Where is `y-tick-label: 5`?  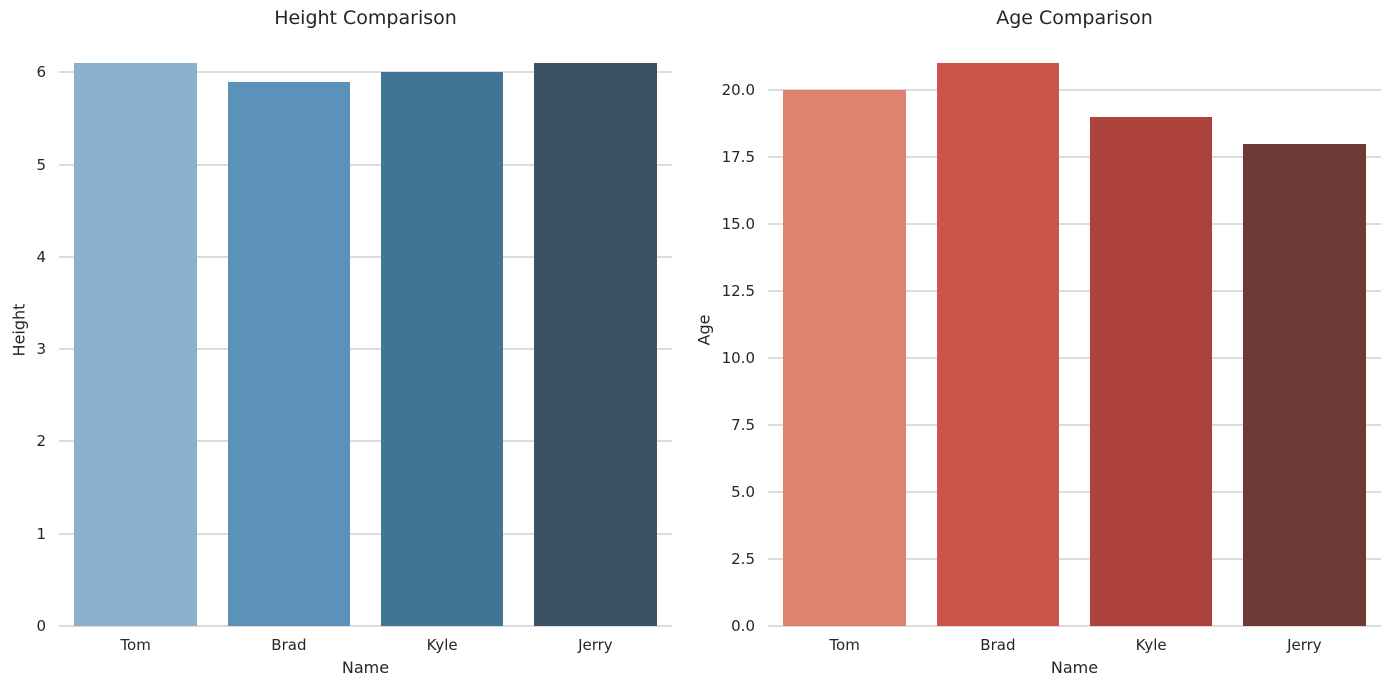 y-tick-label: 5 is located at coordinates (41, 164).